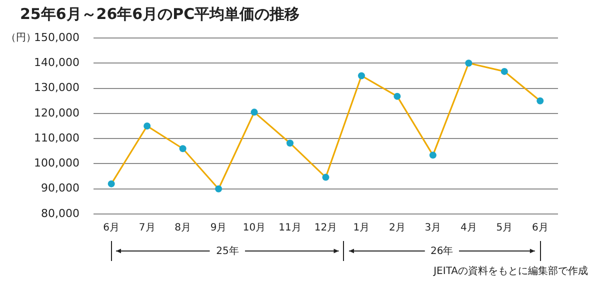 The height and width of the screenshot is (300, 600). I want to click on y-tick-label: 120,000, so click(57, 113).